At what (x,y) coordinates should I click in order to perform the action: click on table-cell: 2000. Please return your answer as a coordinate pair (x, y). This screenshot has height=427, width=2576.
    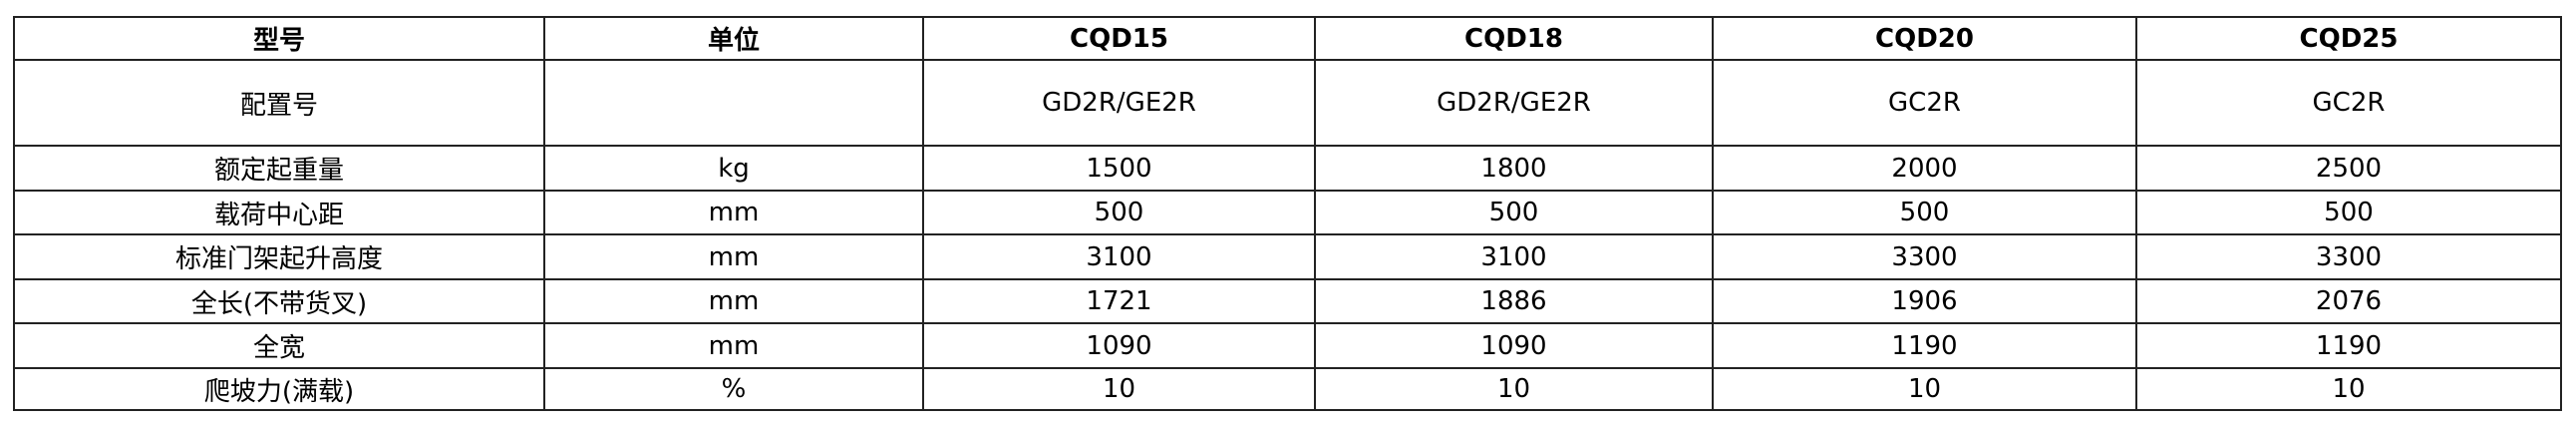
    Looking at the image, I should click on (1924, 168).